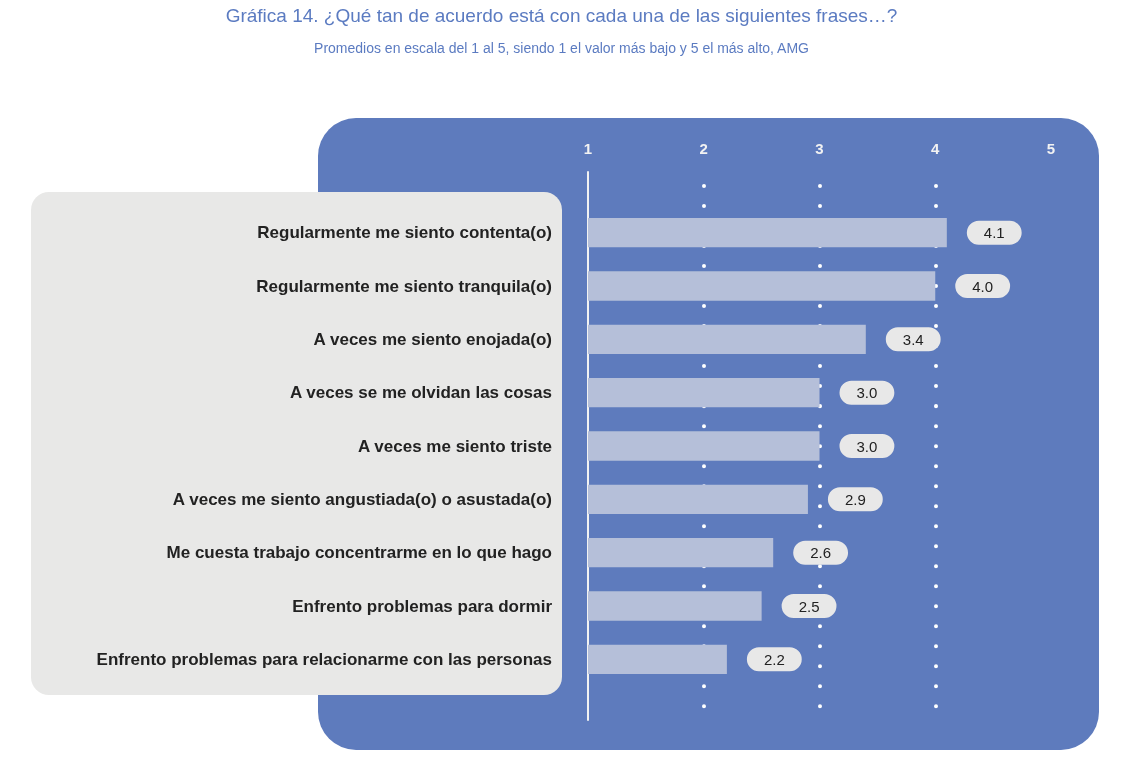 The width and height of the screenshot is (1123, 773). Describe the element at coordinates (420, 393) in the screenshot. I see `y-tick-label: A veces se me olvidan las cosas` at that location.